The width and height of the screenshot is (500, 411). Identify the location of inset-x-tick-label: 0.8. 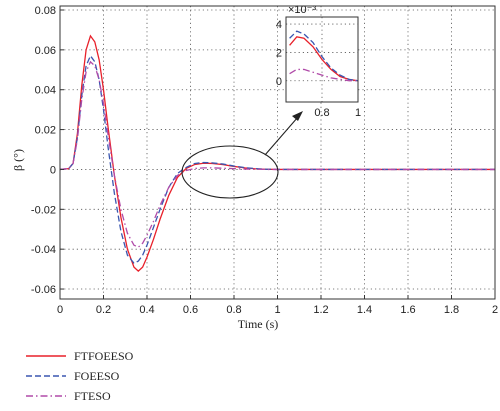
(321, 113).